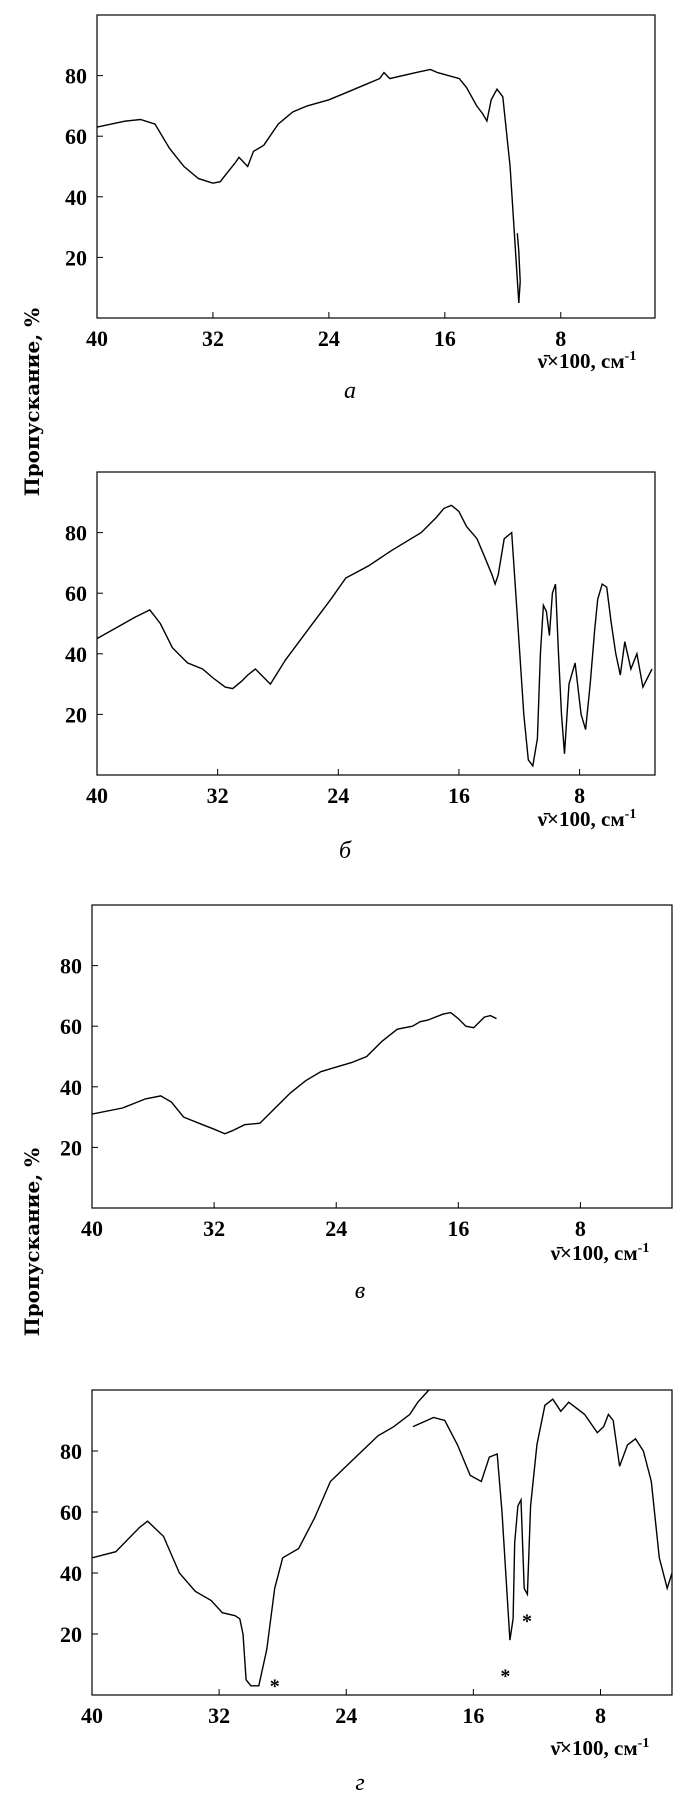  What do you see at coordinates (360, 1291) in the screenshot?
I see `panel-caption: в` at bounding box center [360, 1291].